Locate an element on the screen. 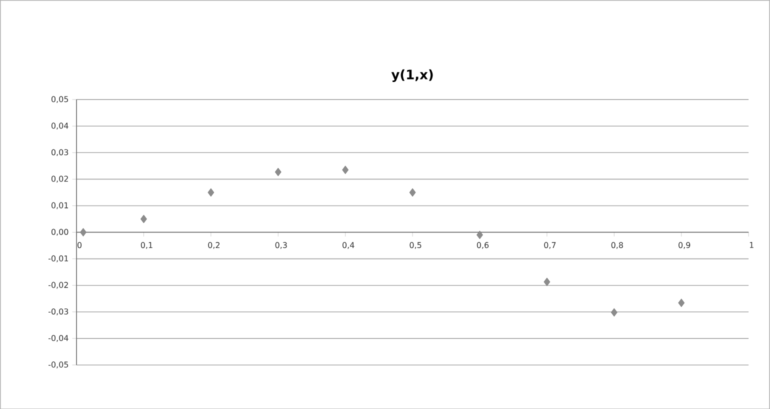 The width and height of the screenshot is (770, 409). chart-title: y(1,x) is located at coordinates (412, 75).